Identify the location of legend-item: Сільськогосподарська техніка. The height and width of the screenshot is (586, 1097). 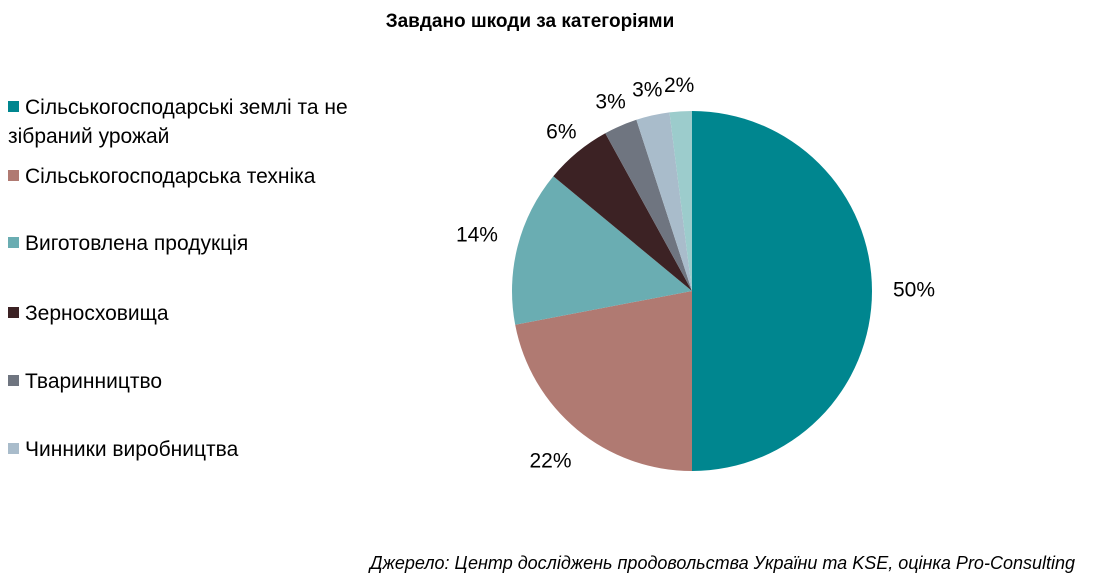
(178, 176).